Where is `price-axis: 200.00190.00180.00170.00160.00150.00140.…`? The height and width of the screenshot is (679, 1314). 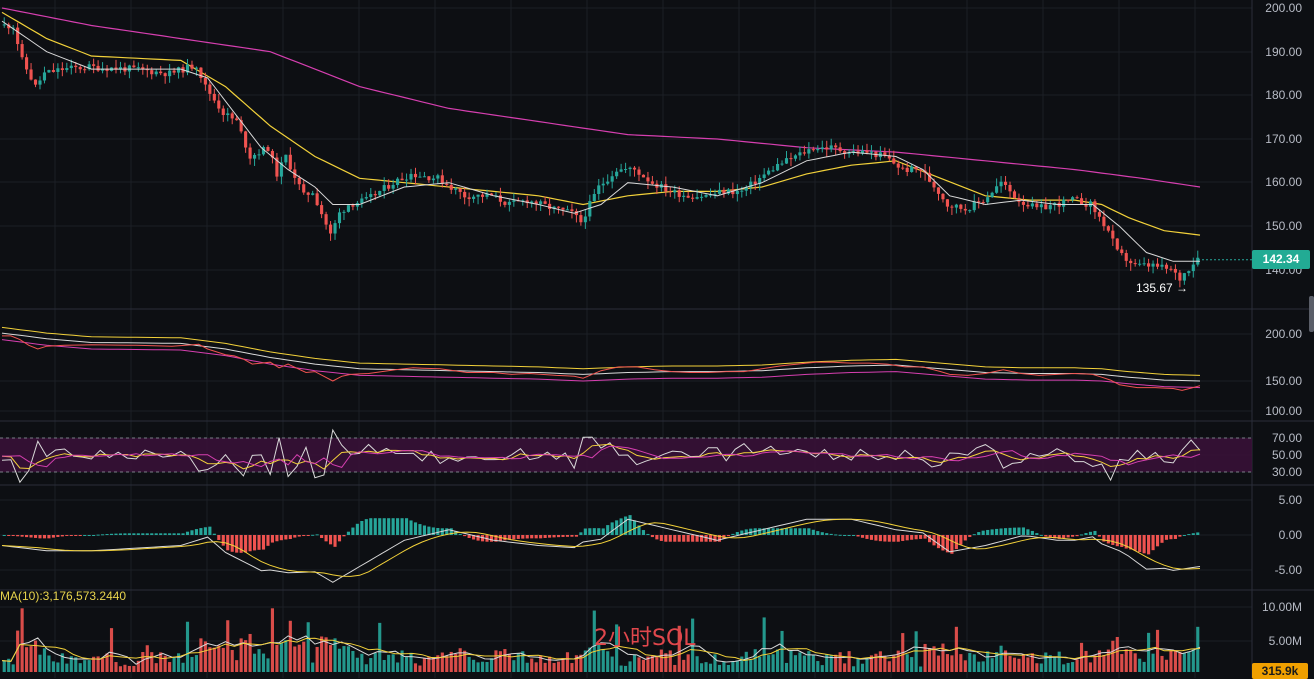
price-axis: 200.00190.00180.00170.00160.00150.00140.… is located at coordinates (1282, 324).